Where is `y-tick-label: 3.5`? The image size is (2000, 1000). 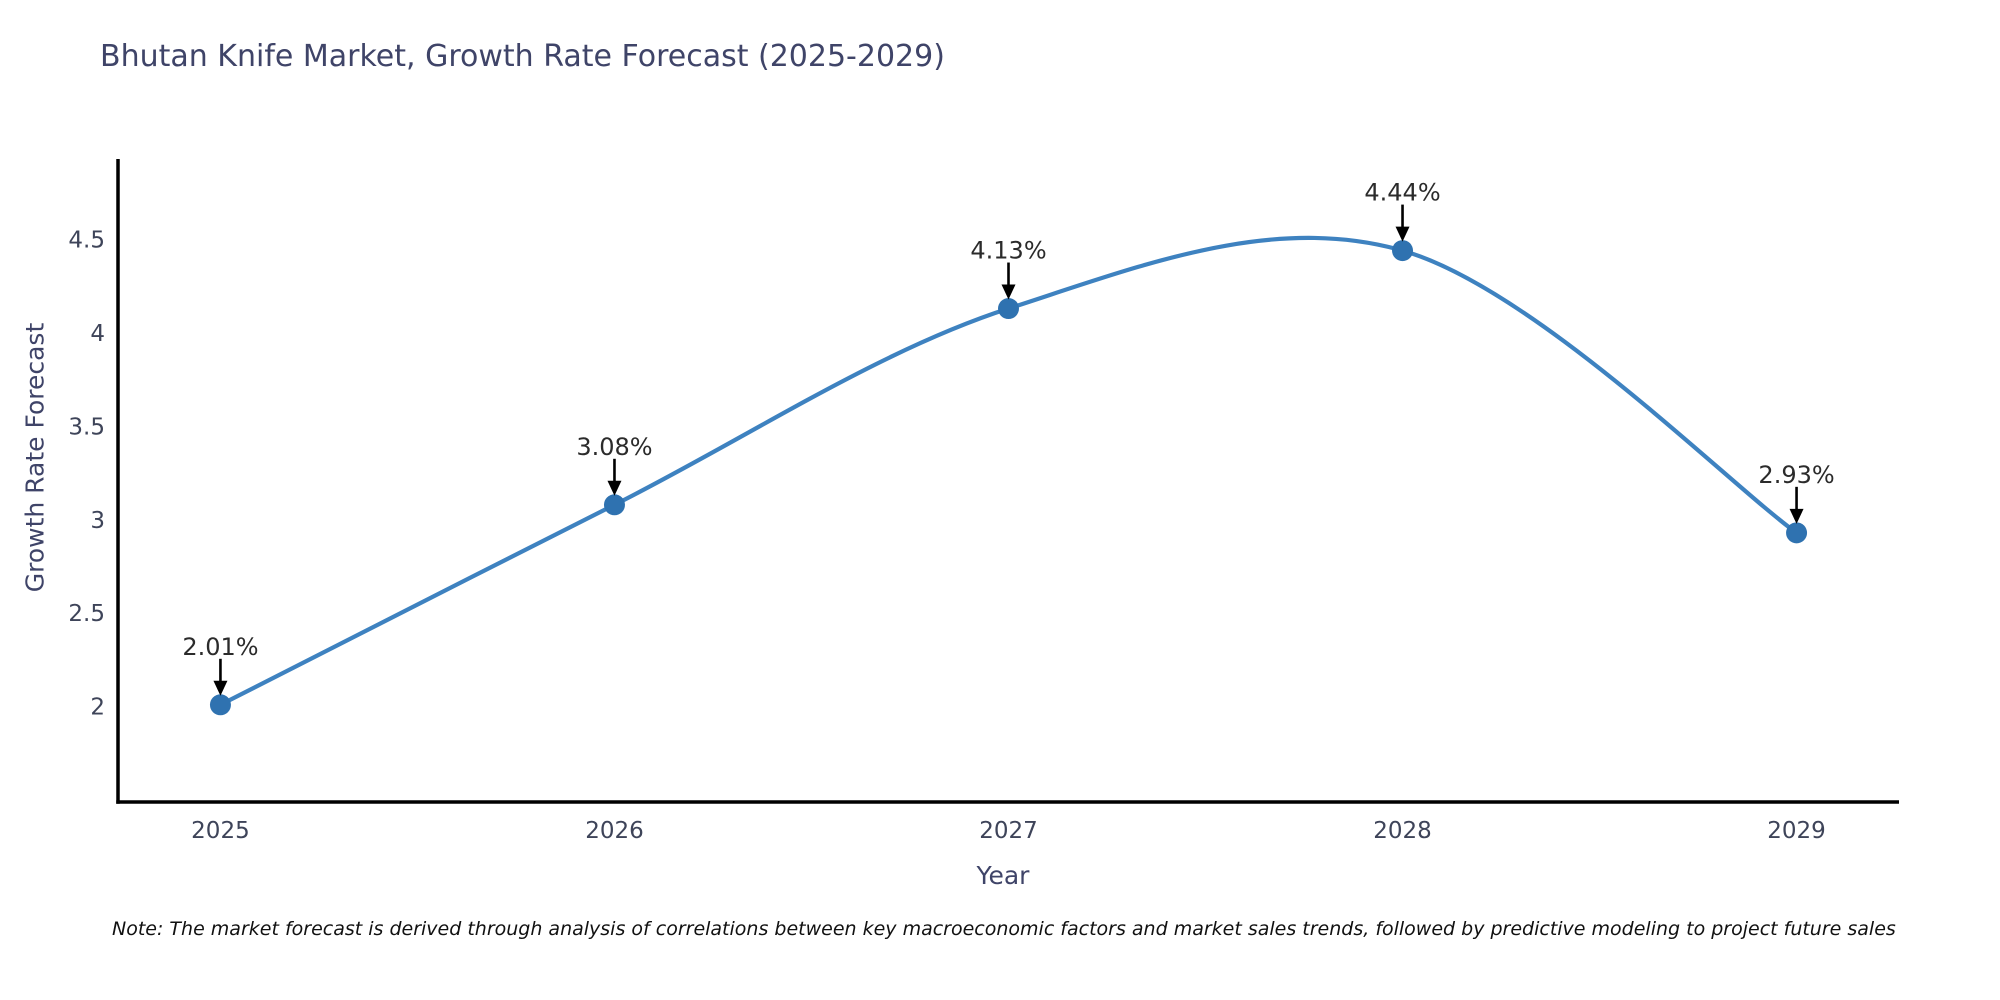
y-tick-label: 3.5 is located at coordinates (86, 427).